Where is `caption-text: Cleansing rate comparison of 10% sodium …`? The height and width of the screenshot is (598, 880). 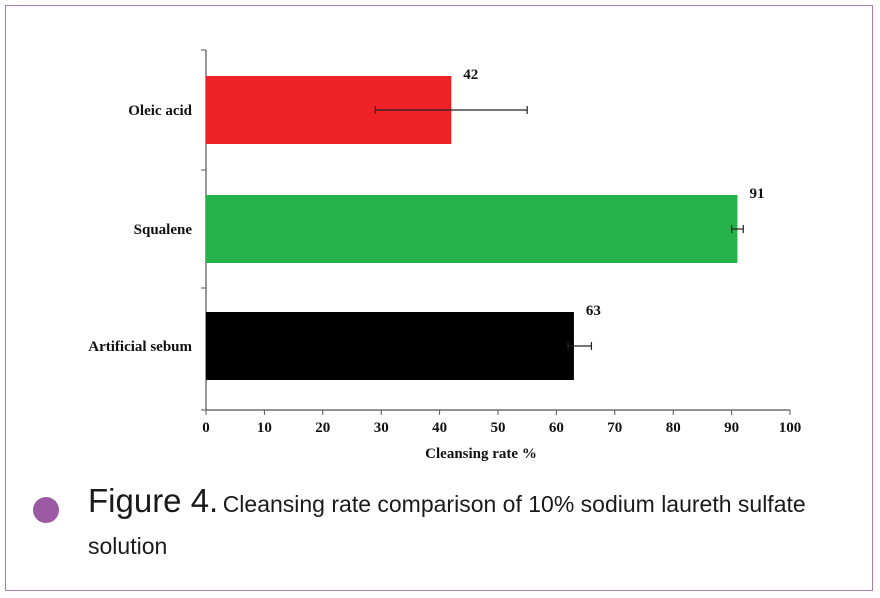 caption-text: Cleansing rate comparison of 10% sodium … is located at coordinates (447, 525).